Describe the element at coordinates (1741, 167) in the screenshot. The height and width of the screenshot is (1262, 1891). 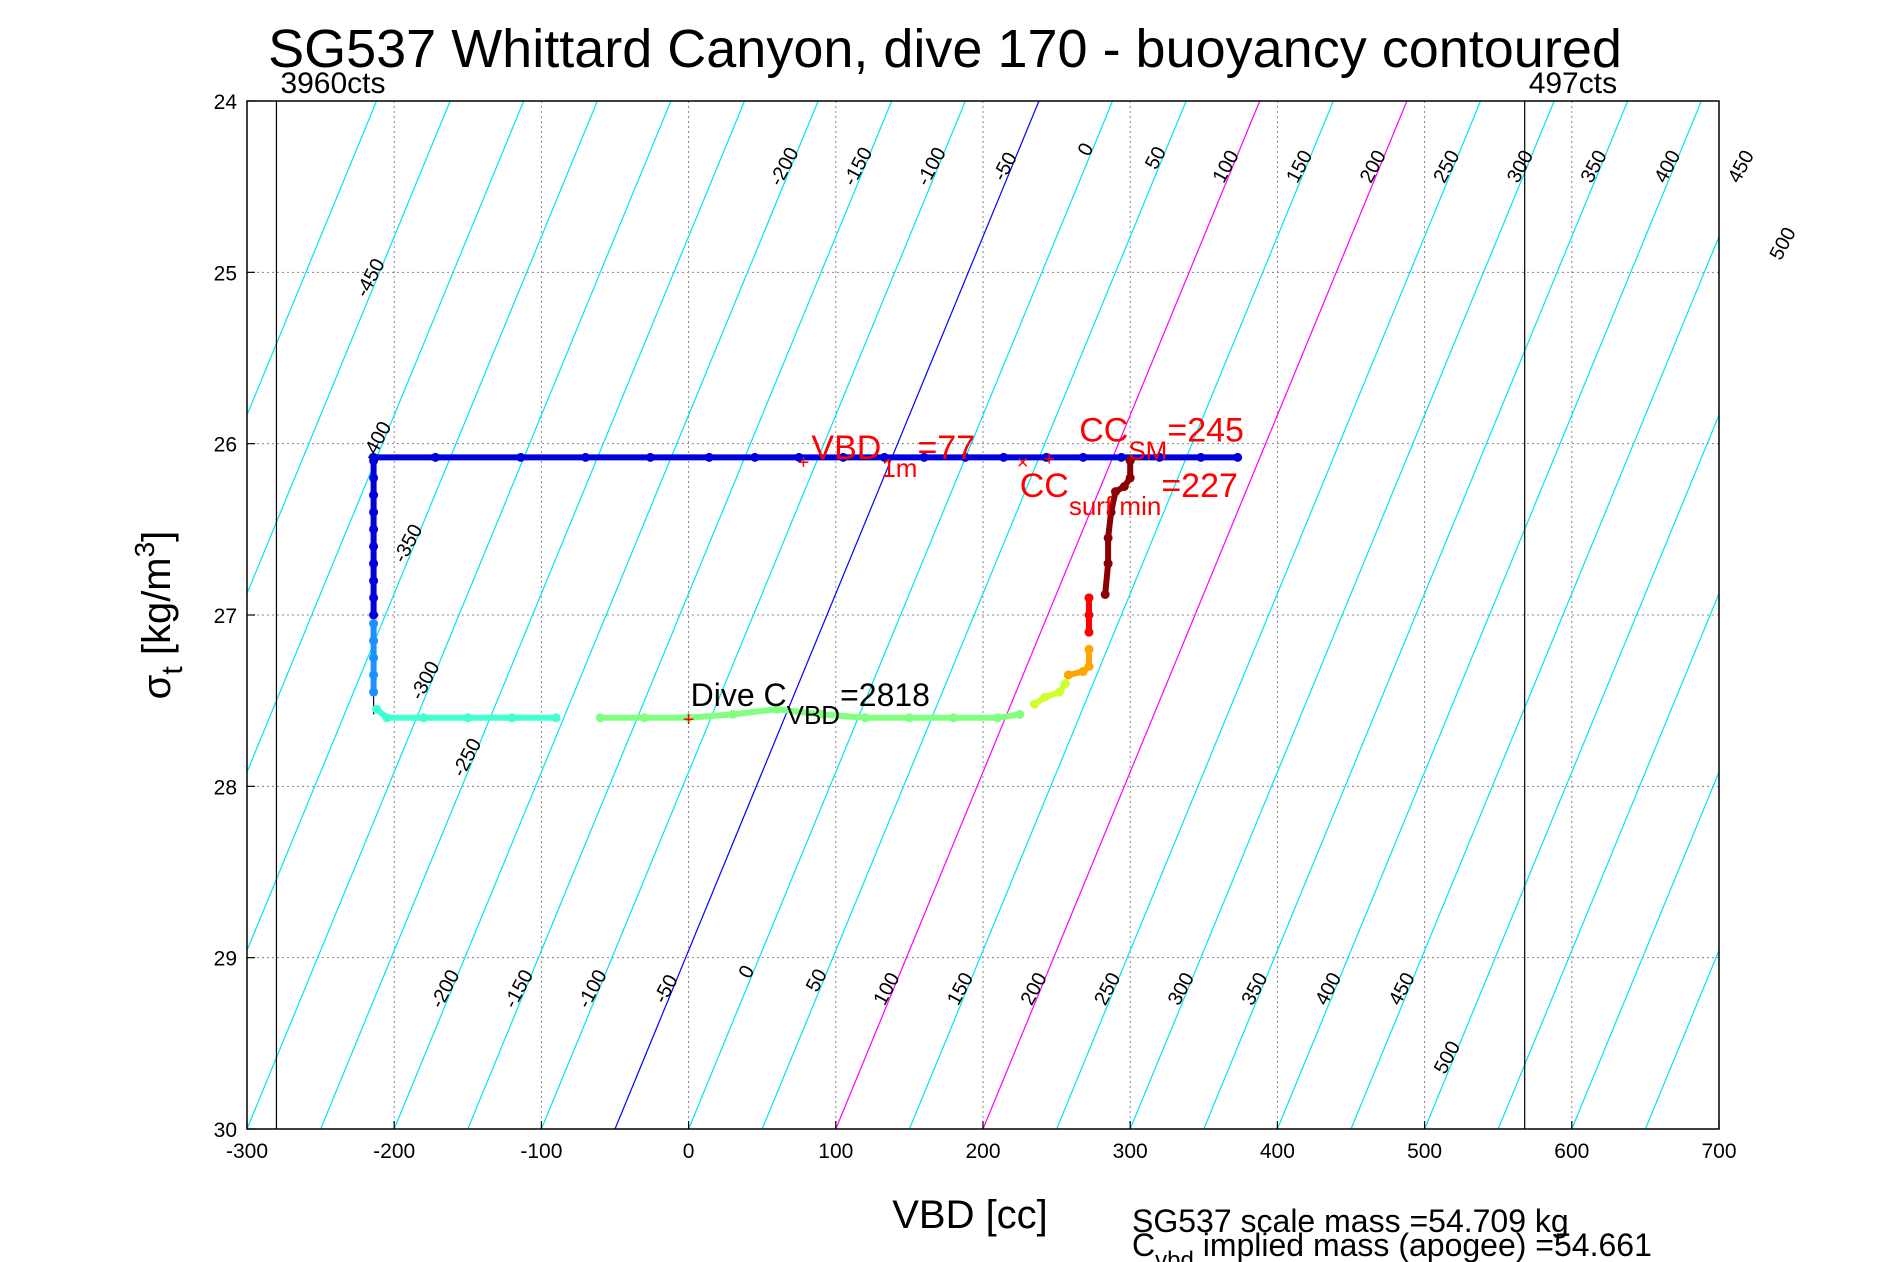
I see `contour-label: 450` at that location.